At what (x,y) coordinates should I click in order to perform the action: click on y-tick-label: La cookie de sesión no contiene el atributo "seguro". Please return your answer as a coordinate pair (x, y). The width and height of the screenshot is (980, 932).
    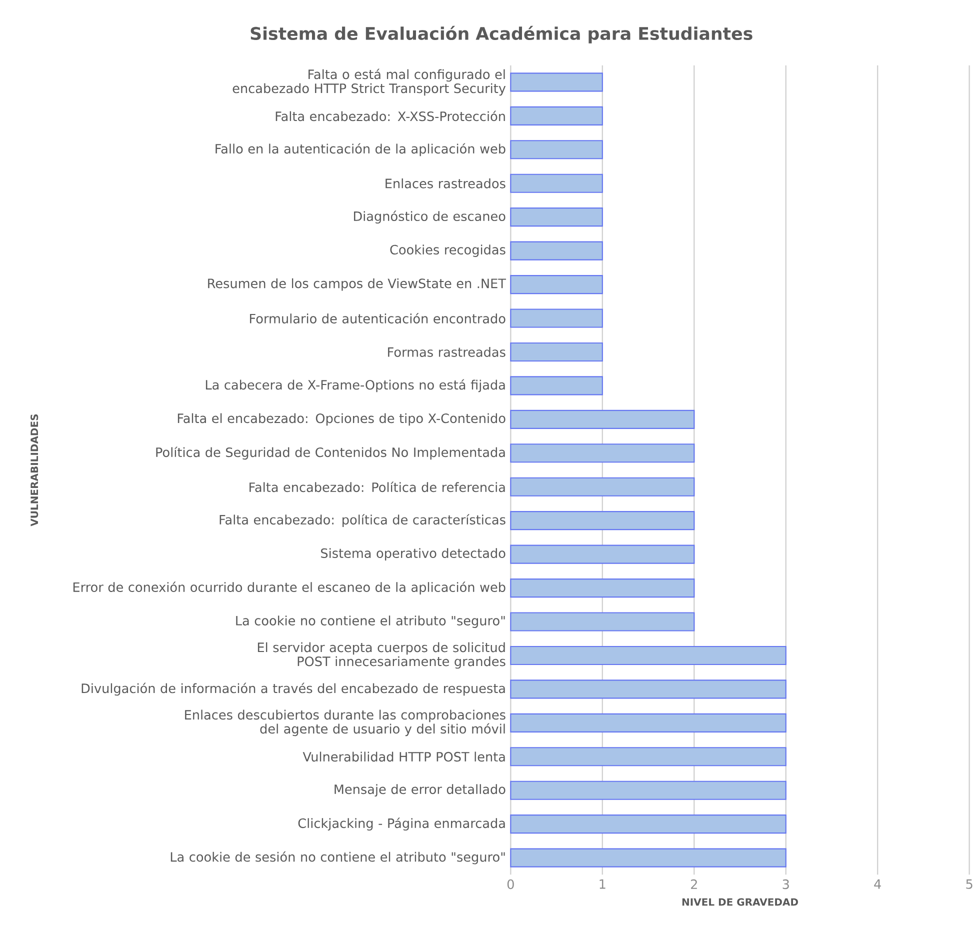
    Looking at the image, I should click on (337, 857).